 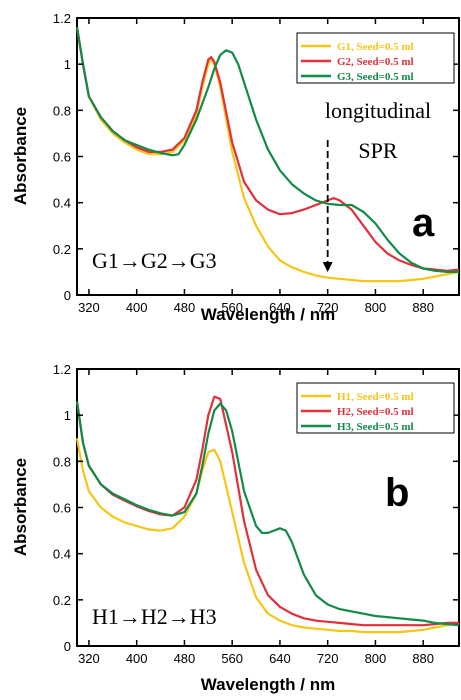 I want to click on legend-label-g1: G1, Seed=0.5 ml, so click(x=375, y=47).